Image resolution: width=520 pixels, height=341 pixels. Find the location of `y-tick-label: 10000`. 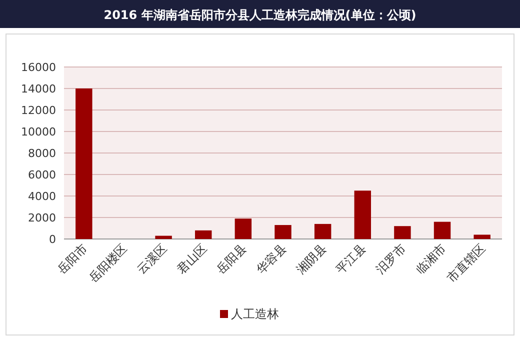

y-tick-label: 10000 is located at coordinates (38, 132).